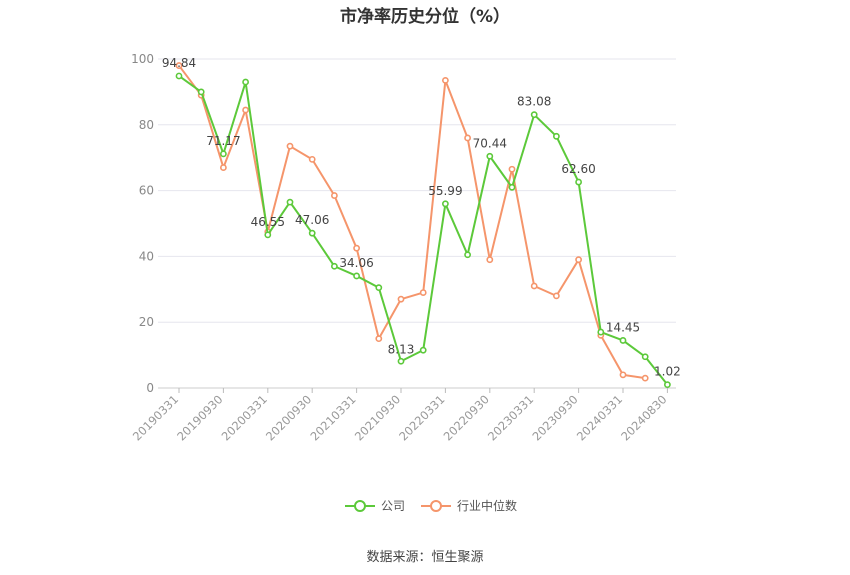  I want to click on y-tick-label: 0, so click(150, 388).